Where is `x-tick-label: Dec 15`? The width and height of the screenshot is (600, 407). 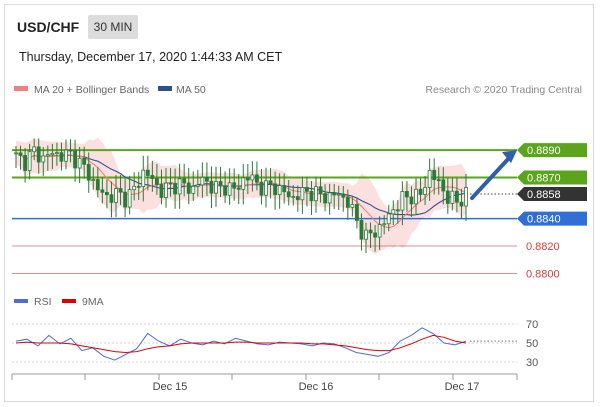 x-tick-label: Dec 15 is located at coordinates (170, 387).